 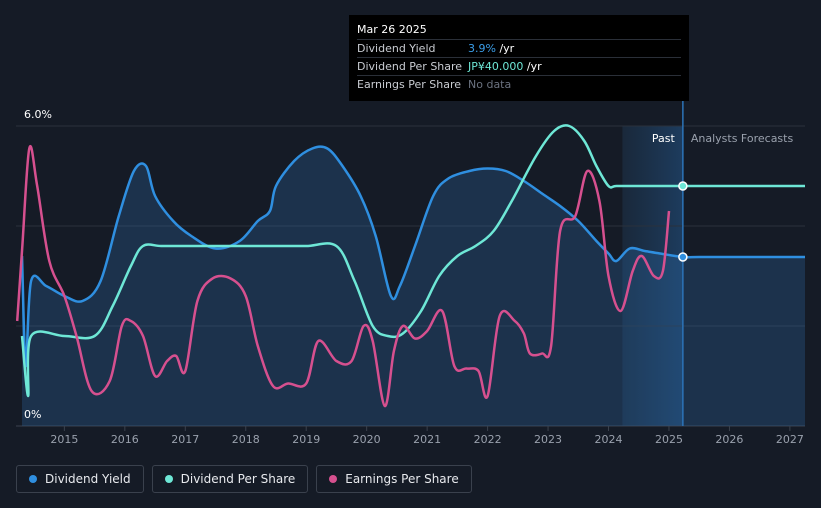 I want to click on x-tick-label: 2020, so click(x=367, y=439).